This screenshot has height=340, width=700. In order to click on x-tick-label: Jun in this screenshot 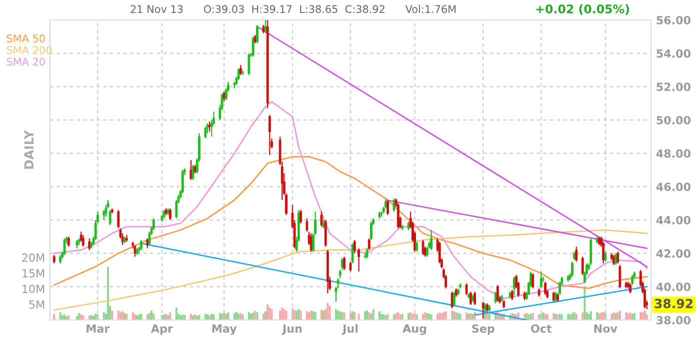, I will do `click(292, 329)`.